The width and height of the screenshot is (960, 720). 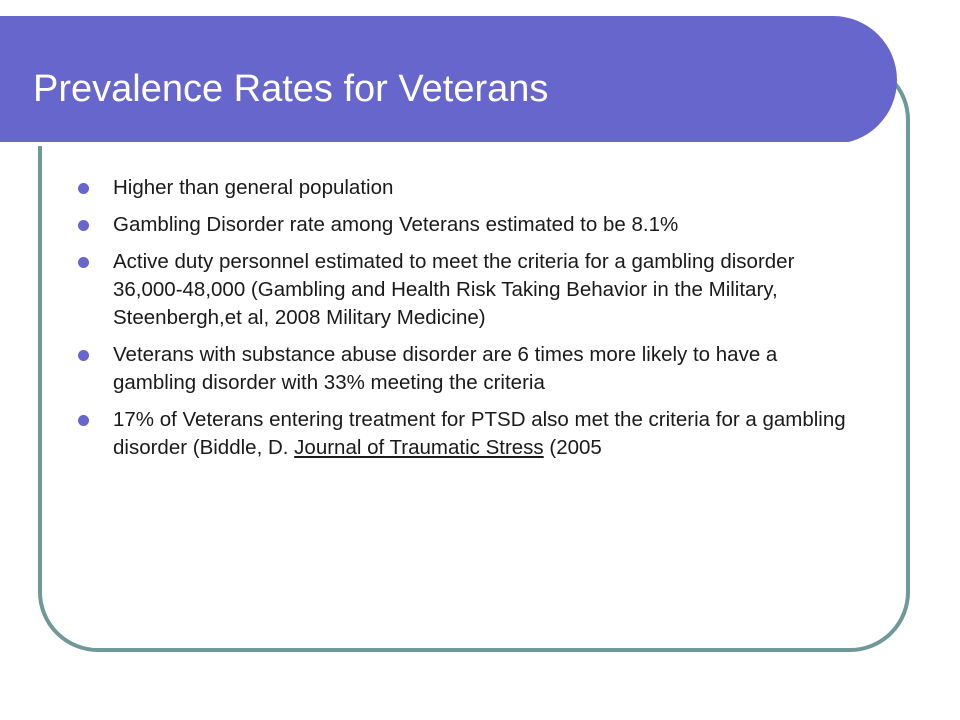 I want to click on slide-title: Prevalence Rates for Veterans, so click(x=291, y=89).